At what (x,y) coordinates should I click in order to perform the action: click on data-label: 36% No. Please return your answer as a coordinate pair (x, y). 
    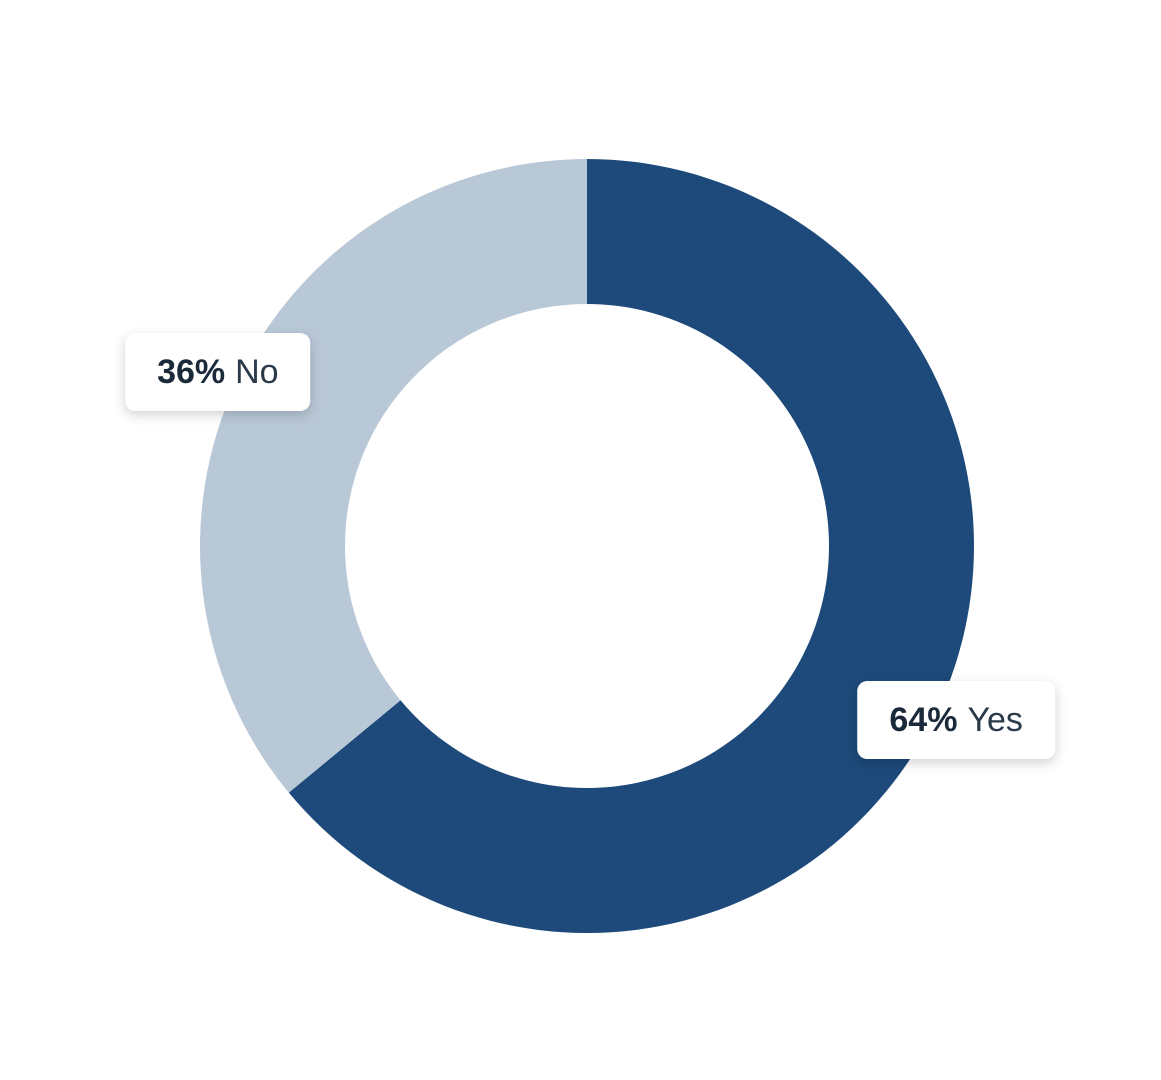
    Looking at the image, I should click on (218, 372).